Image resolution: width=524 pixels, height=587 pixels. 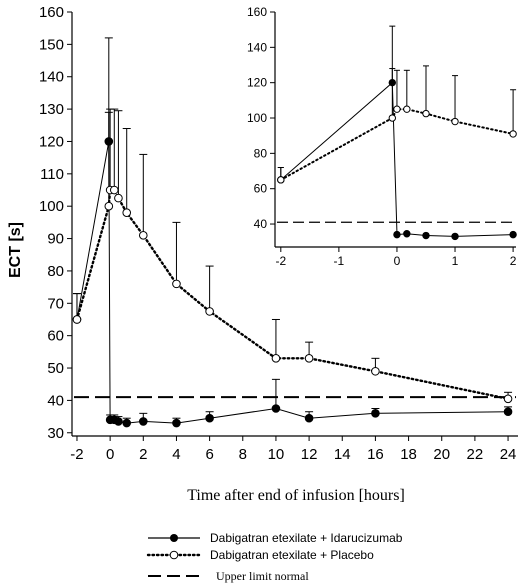 I want to click on x-axis-label: Time after end of infusion [hours], so click(x=296, y=495).